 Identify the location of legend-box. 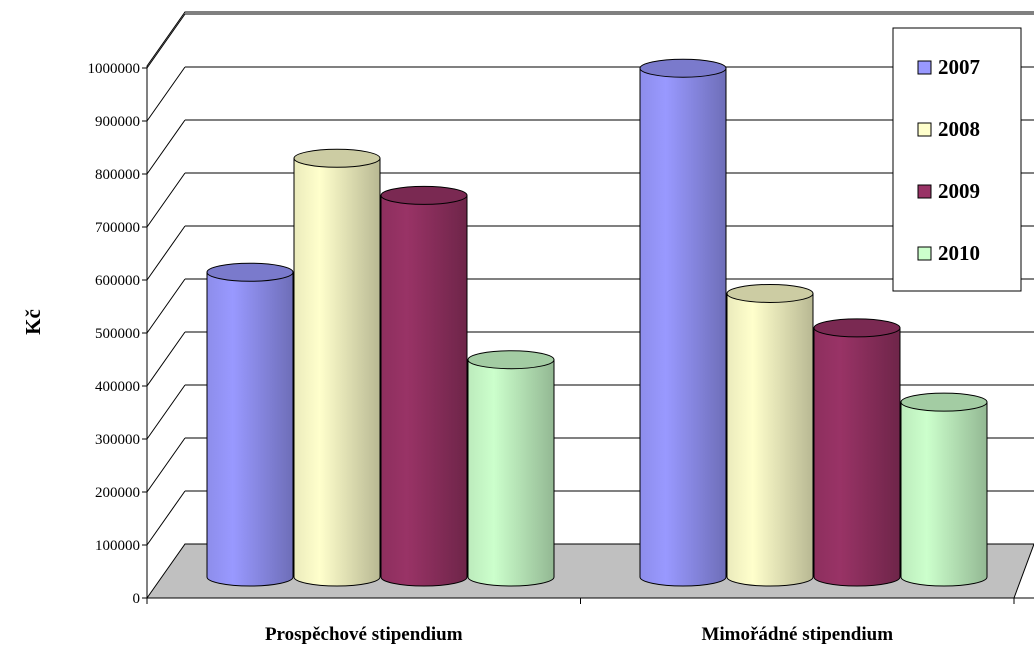
(957, 159).